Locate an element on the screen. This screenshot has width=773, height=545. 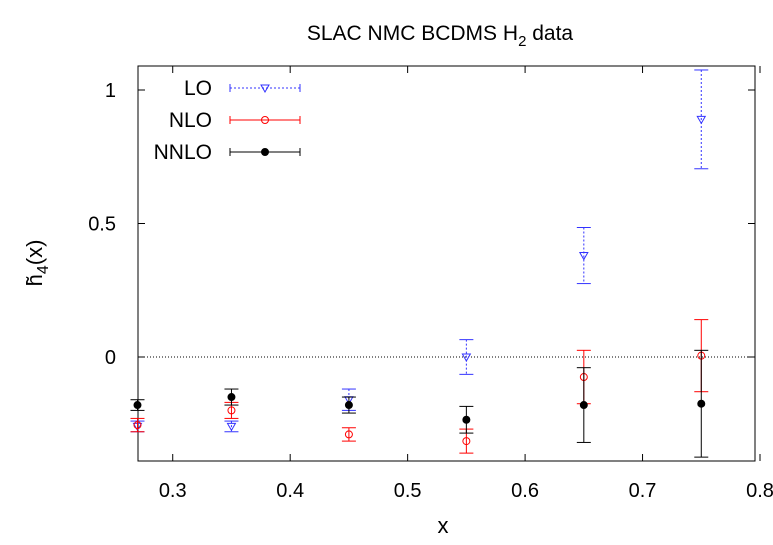
x-tick-label: 0.6 is located at coordinates (525, 491).